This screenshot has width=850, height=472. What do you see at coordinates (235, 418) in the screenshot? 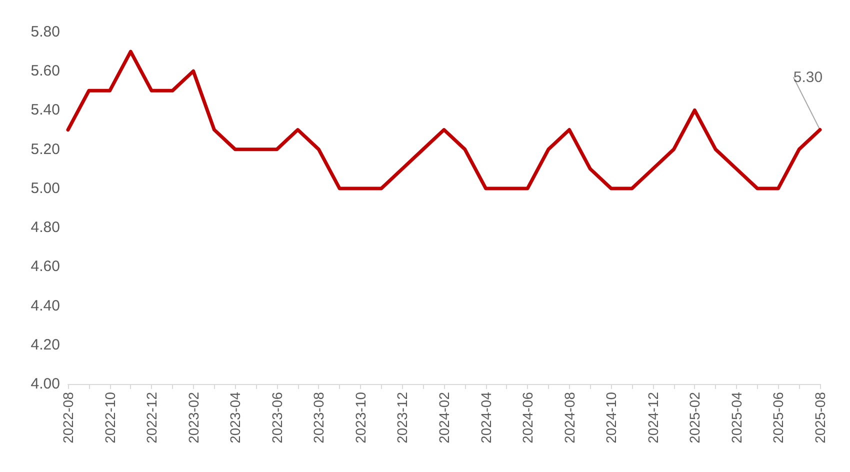
I see `x-tick-label: 2023-04` at bounding box center [235, 418].